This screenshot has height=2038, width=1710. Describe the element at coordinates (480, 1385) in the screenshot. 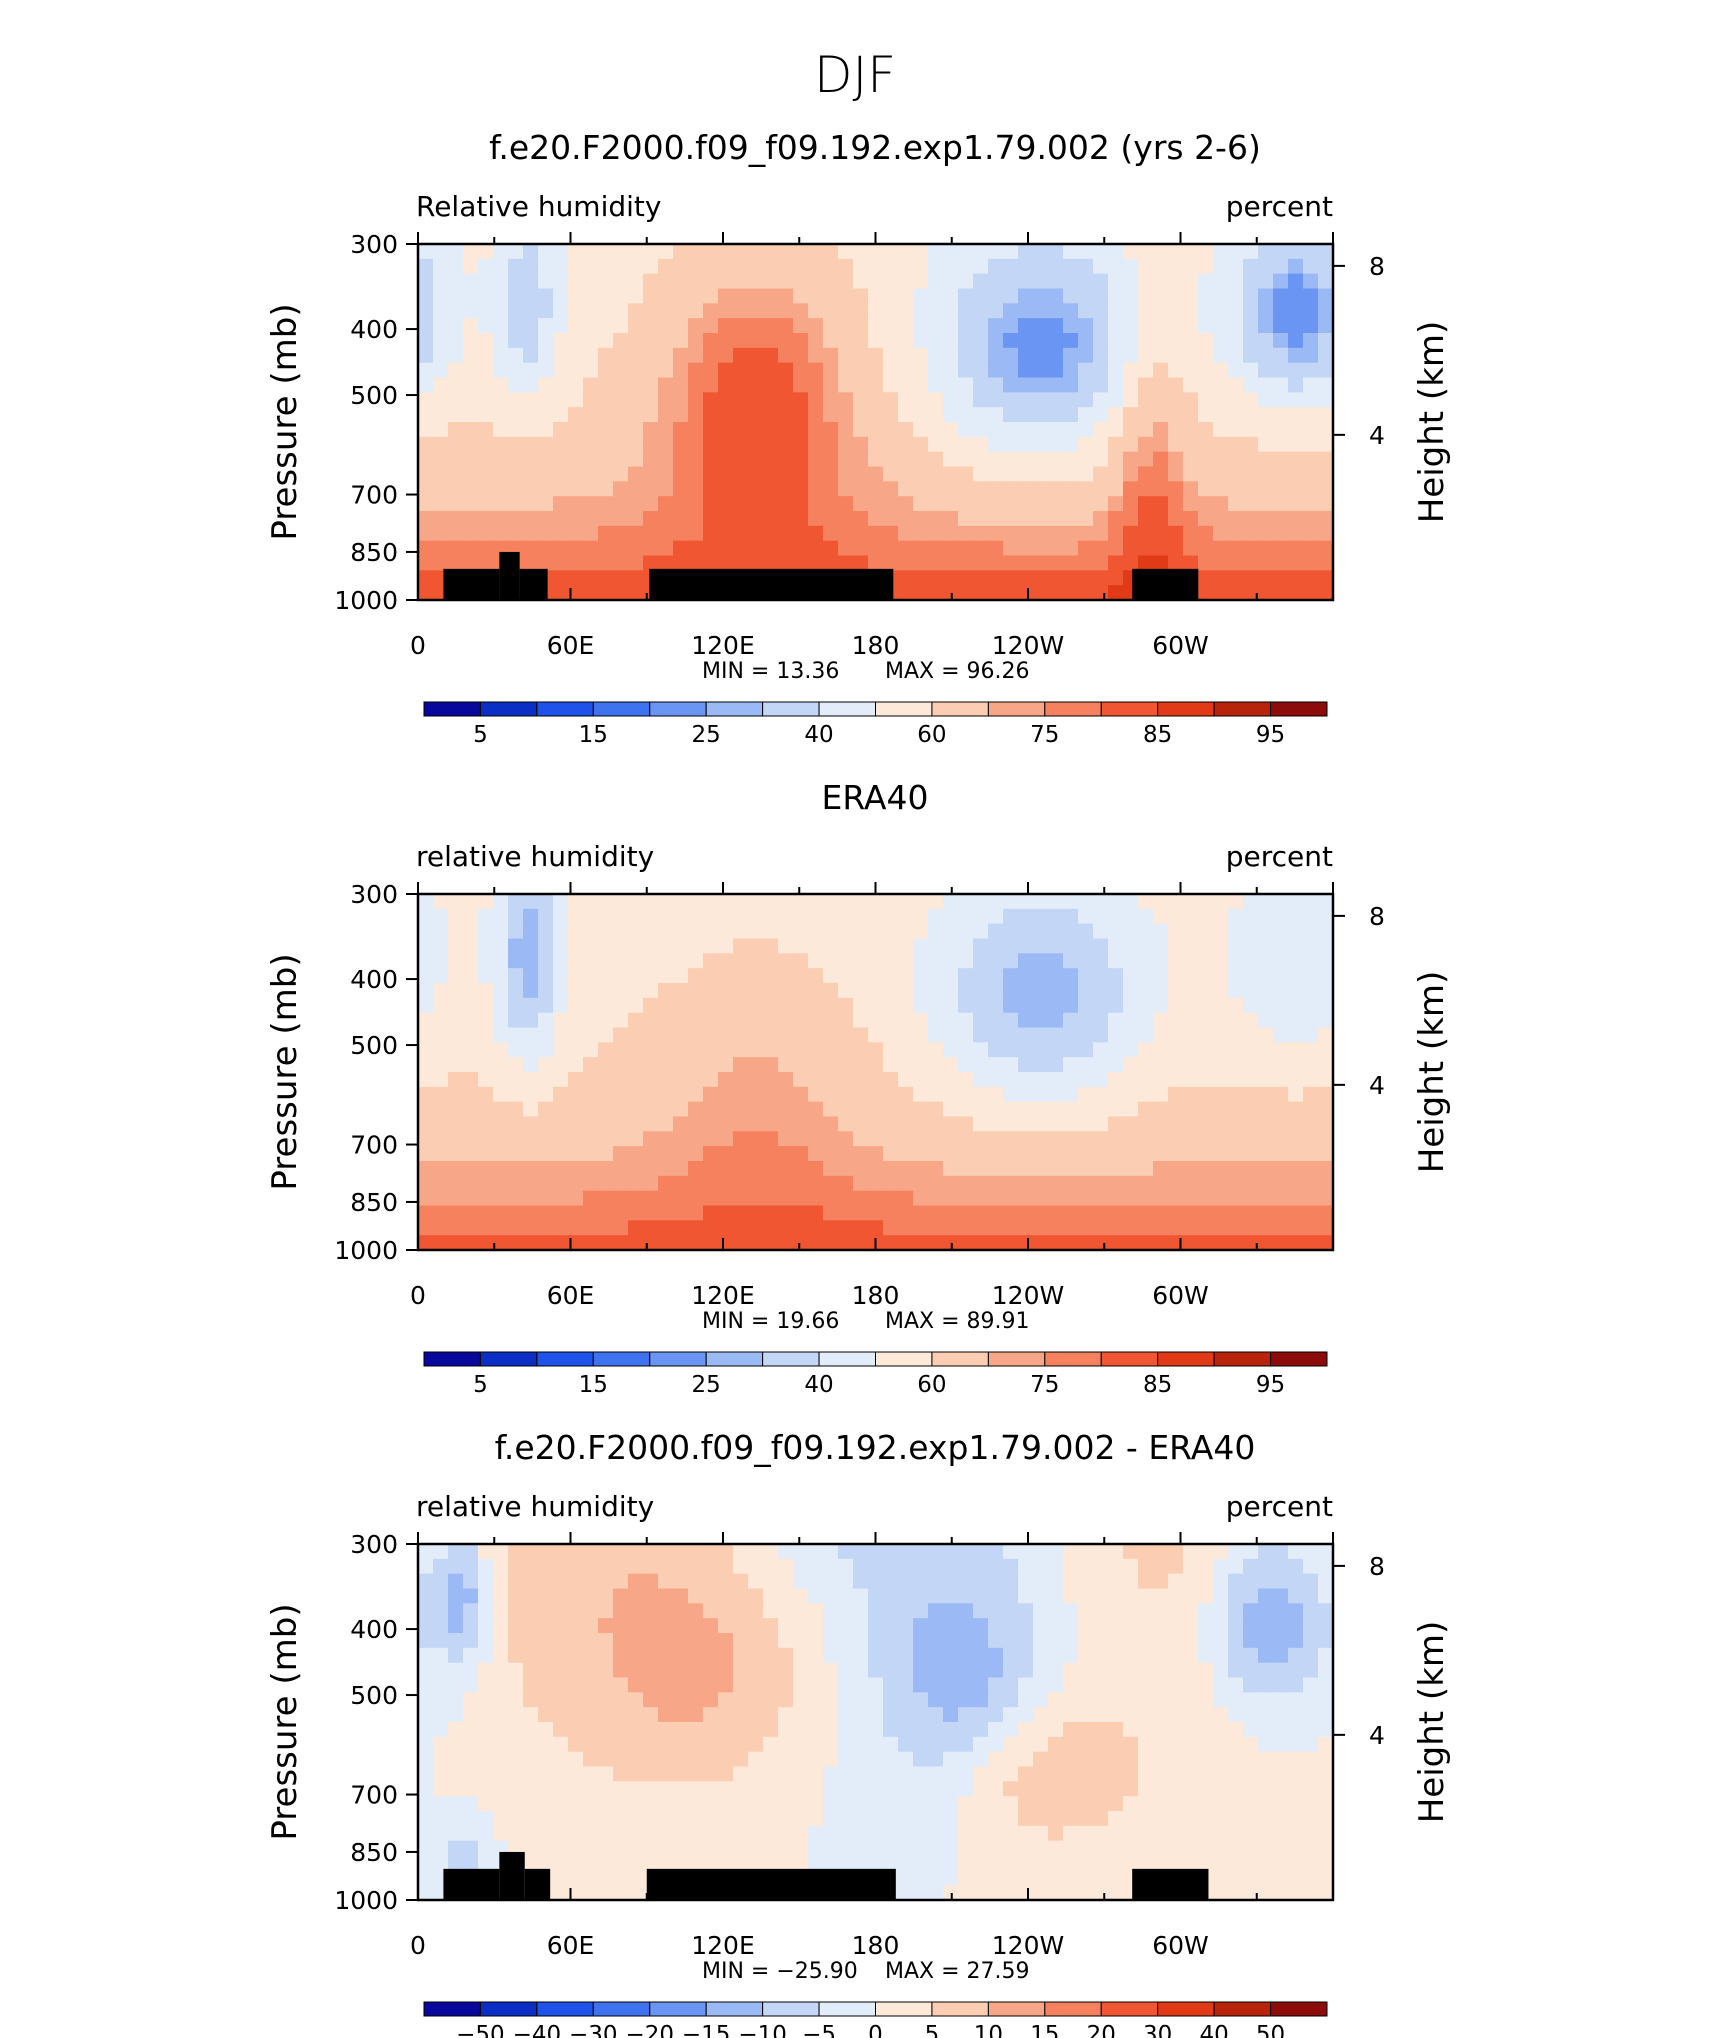

I see `colorbar-label: 5` at that location.